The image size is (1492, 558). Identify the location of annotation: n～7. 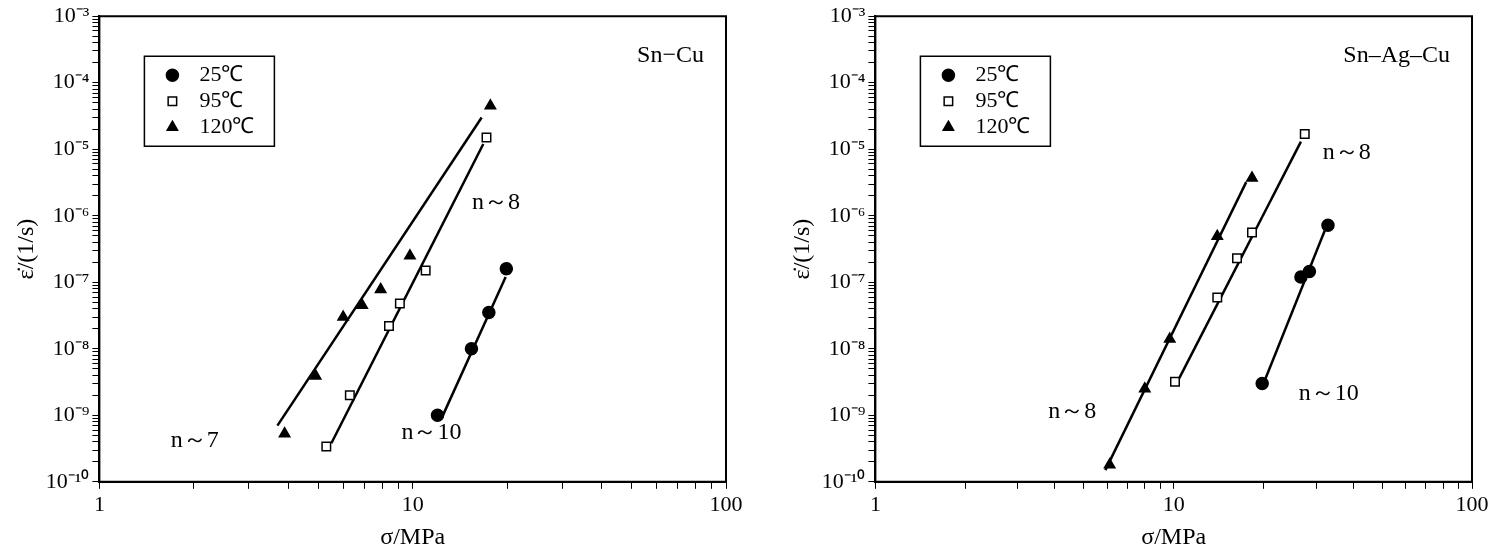
(194, 438).